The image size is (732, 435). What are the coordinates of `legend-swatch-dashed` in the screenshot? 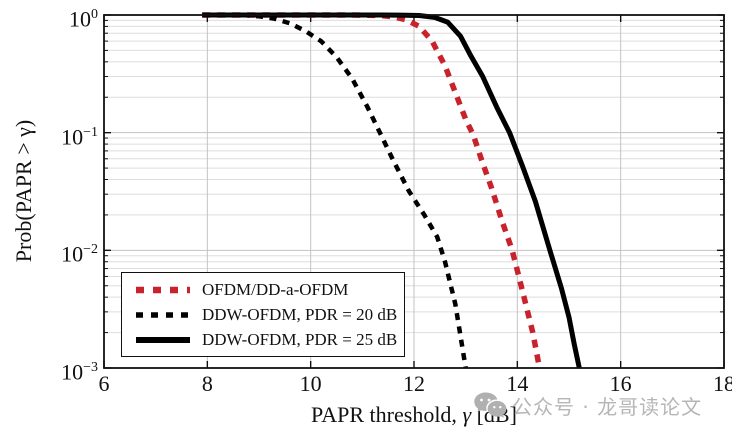 It's located at (163, 314).